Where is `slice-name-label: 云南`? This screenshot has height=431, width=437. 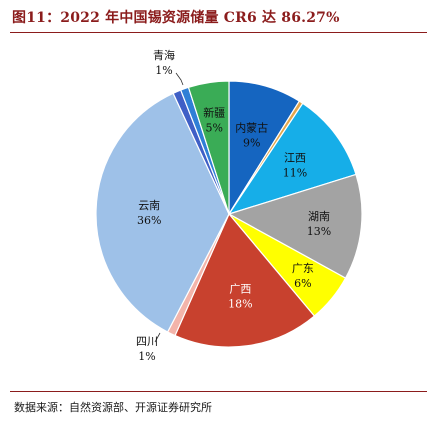 slice-name-label: 云南 is located at coordinates (149, 205).